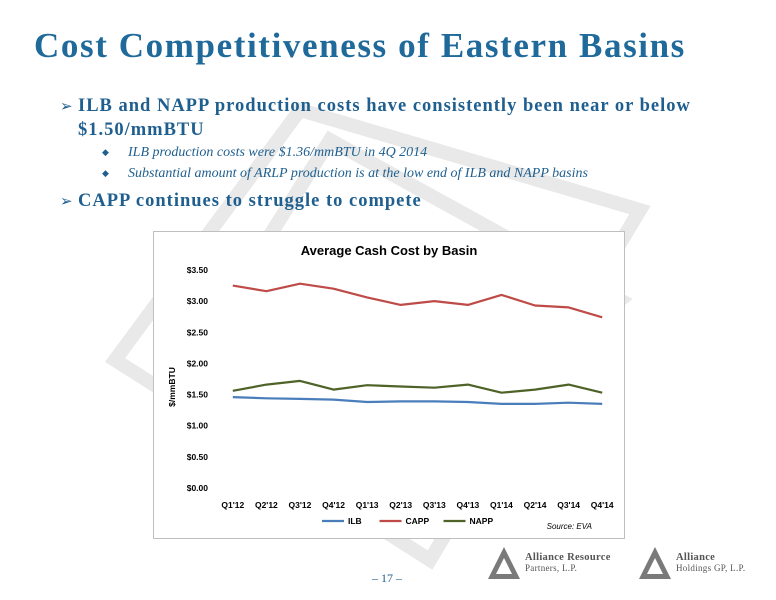 The image size is (776, 600). What do you see at coordinates (602, 505) in the screenshot?
I see `x-tick-label: Q4'14` at bounding box center [602, 505].